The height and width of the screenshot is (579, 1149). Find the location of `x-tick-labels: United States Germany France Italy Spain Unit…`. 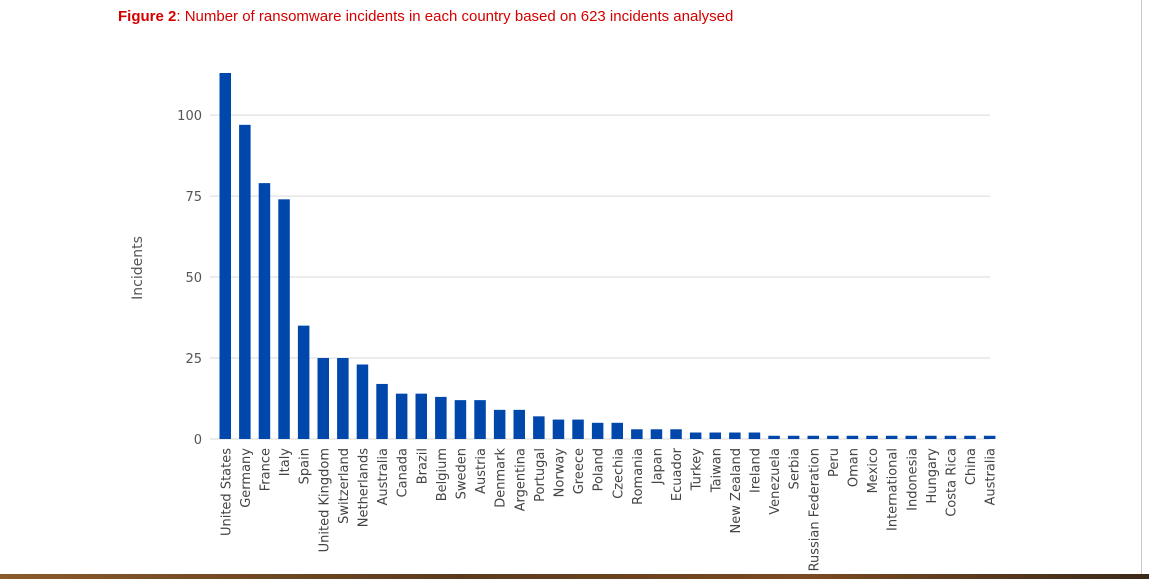

x-tick-labels: United States Germany France Italy Spain Unit… is located at coordinates (608, 509).